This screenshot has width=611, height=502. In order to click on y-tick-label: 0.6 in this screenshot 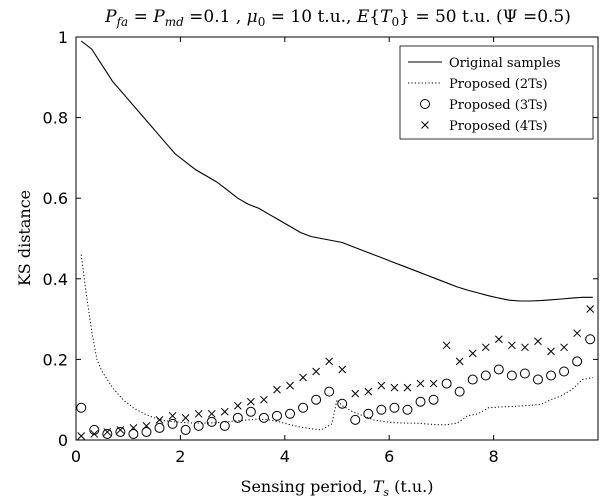, I will do `click(55, 198)`.